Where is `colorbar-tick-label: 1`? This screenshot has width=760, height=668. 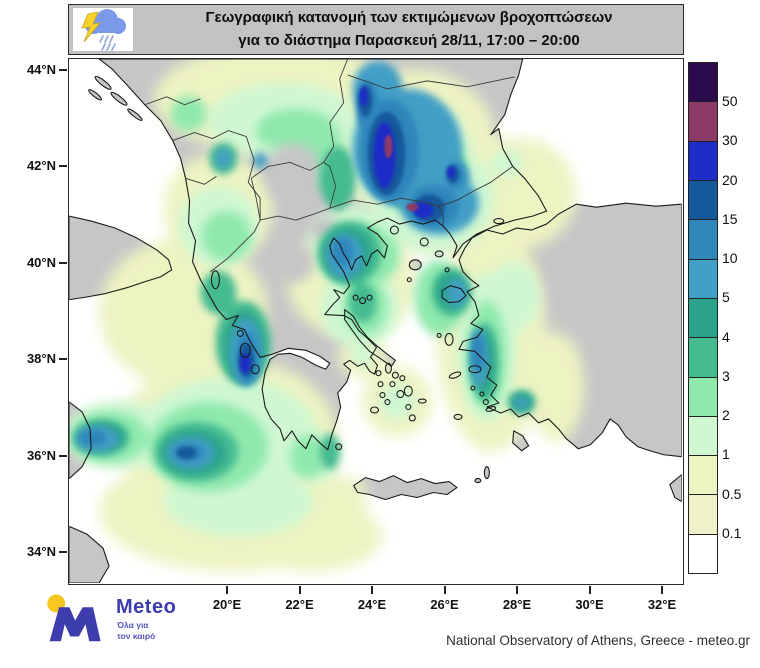
colorbar-tick-label: 1 is located at coordinates (726, 454).